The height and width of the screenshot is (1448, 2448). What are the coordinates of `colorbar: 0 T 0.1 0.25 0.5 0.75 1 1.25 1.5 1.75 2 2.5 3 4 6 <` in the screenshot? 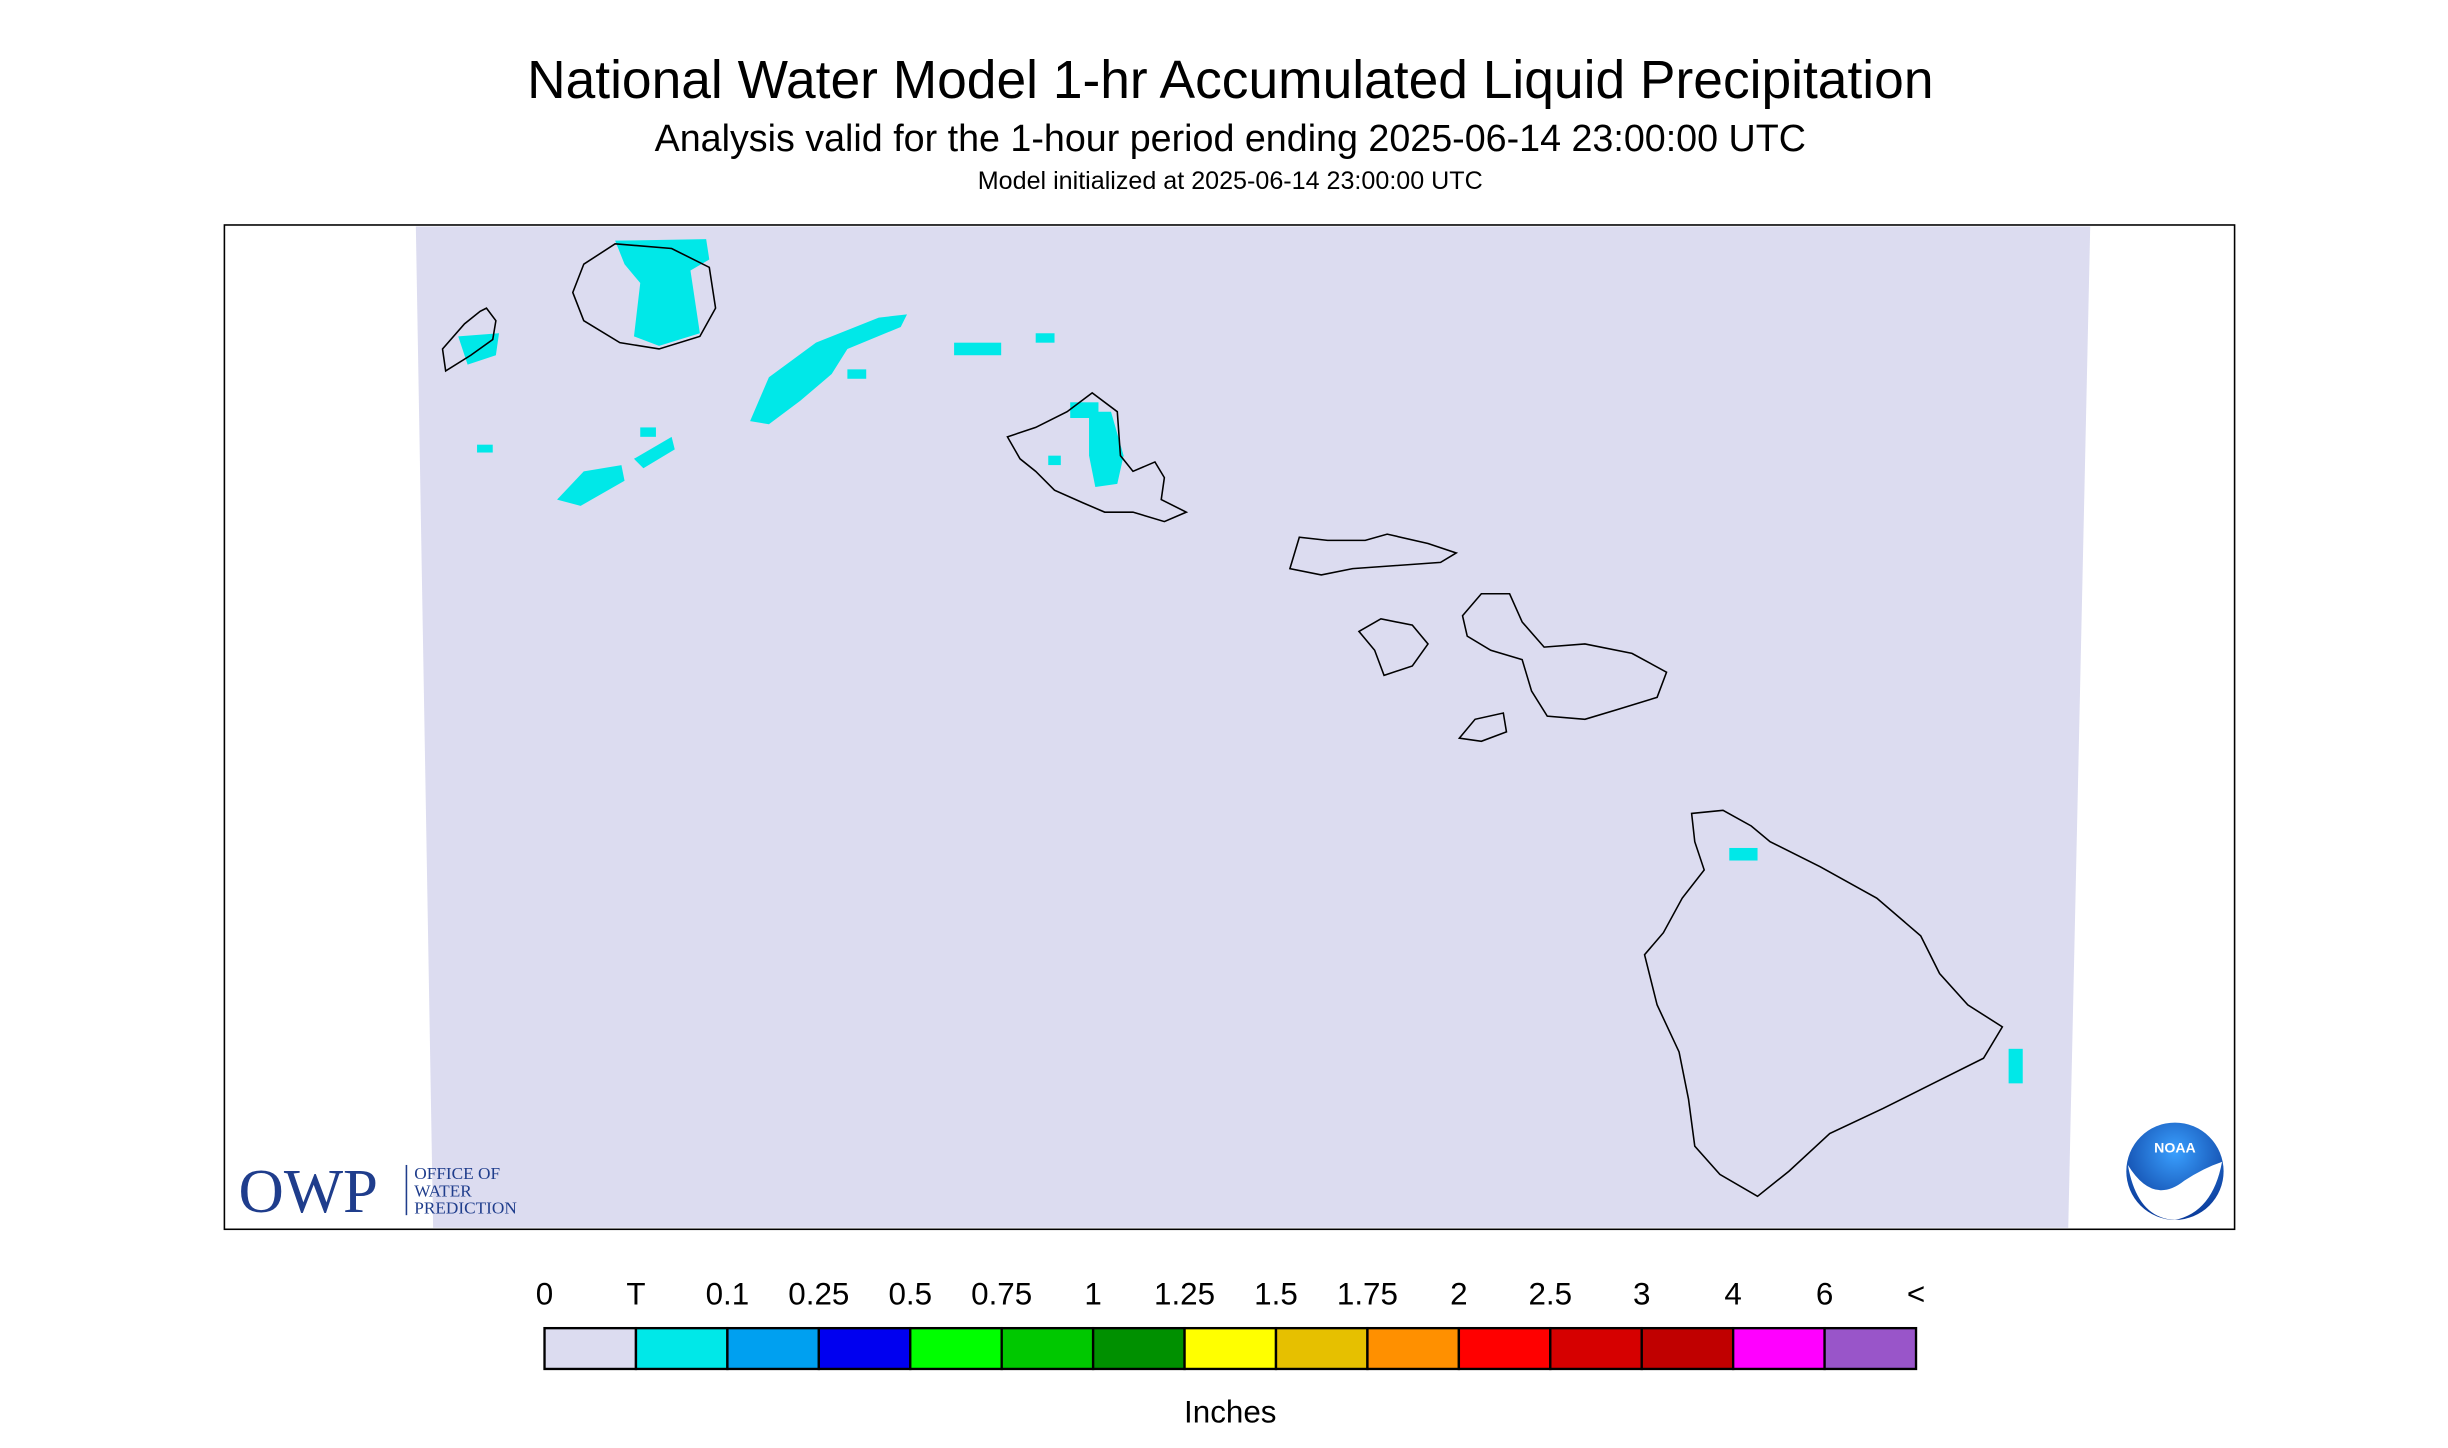 It's located at (1230, 1324).